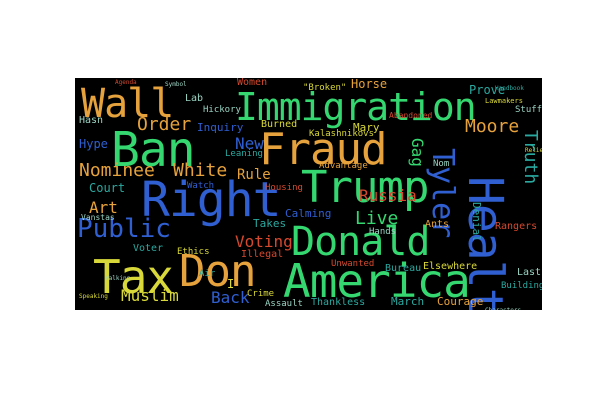  Describe the element at coordinates (222, 110) in the screenshot. I see `word-hickory: Hickory` at that location.